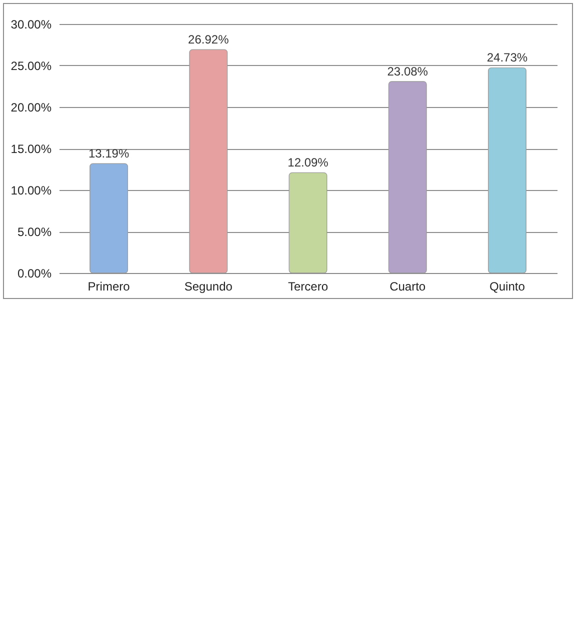 This screenshot has height=635, width=578. What do you see at coordinates (109, 153) in the screenshot?
I see `data-label: 13.19%` at bounding box center [109, 153].